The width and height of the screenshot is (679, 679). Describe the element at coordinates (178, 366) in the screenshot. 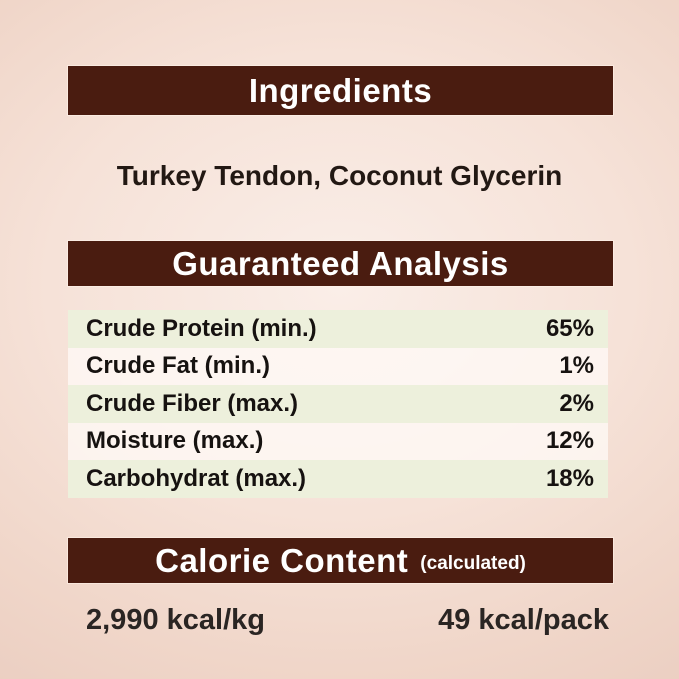

I see `analysis-row-label: Crude Fat (min.)` at that location.